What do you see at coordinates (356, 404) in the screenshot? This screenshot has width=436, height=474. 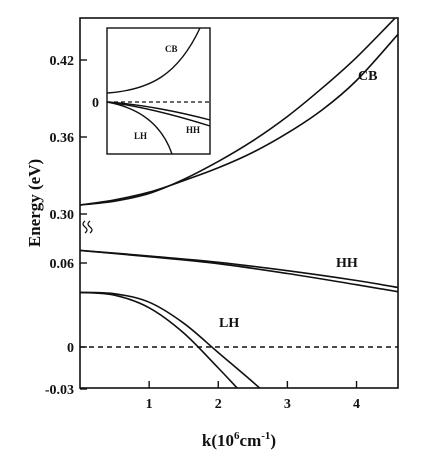 I see `x-tick-label: 4` at bounding box center [356, 404].